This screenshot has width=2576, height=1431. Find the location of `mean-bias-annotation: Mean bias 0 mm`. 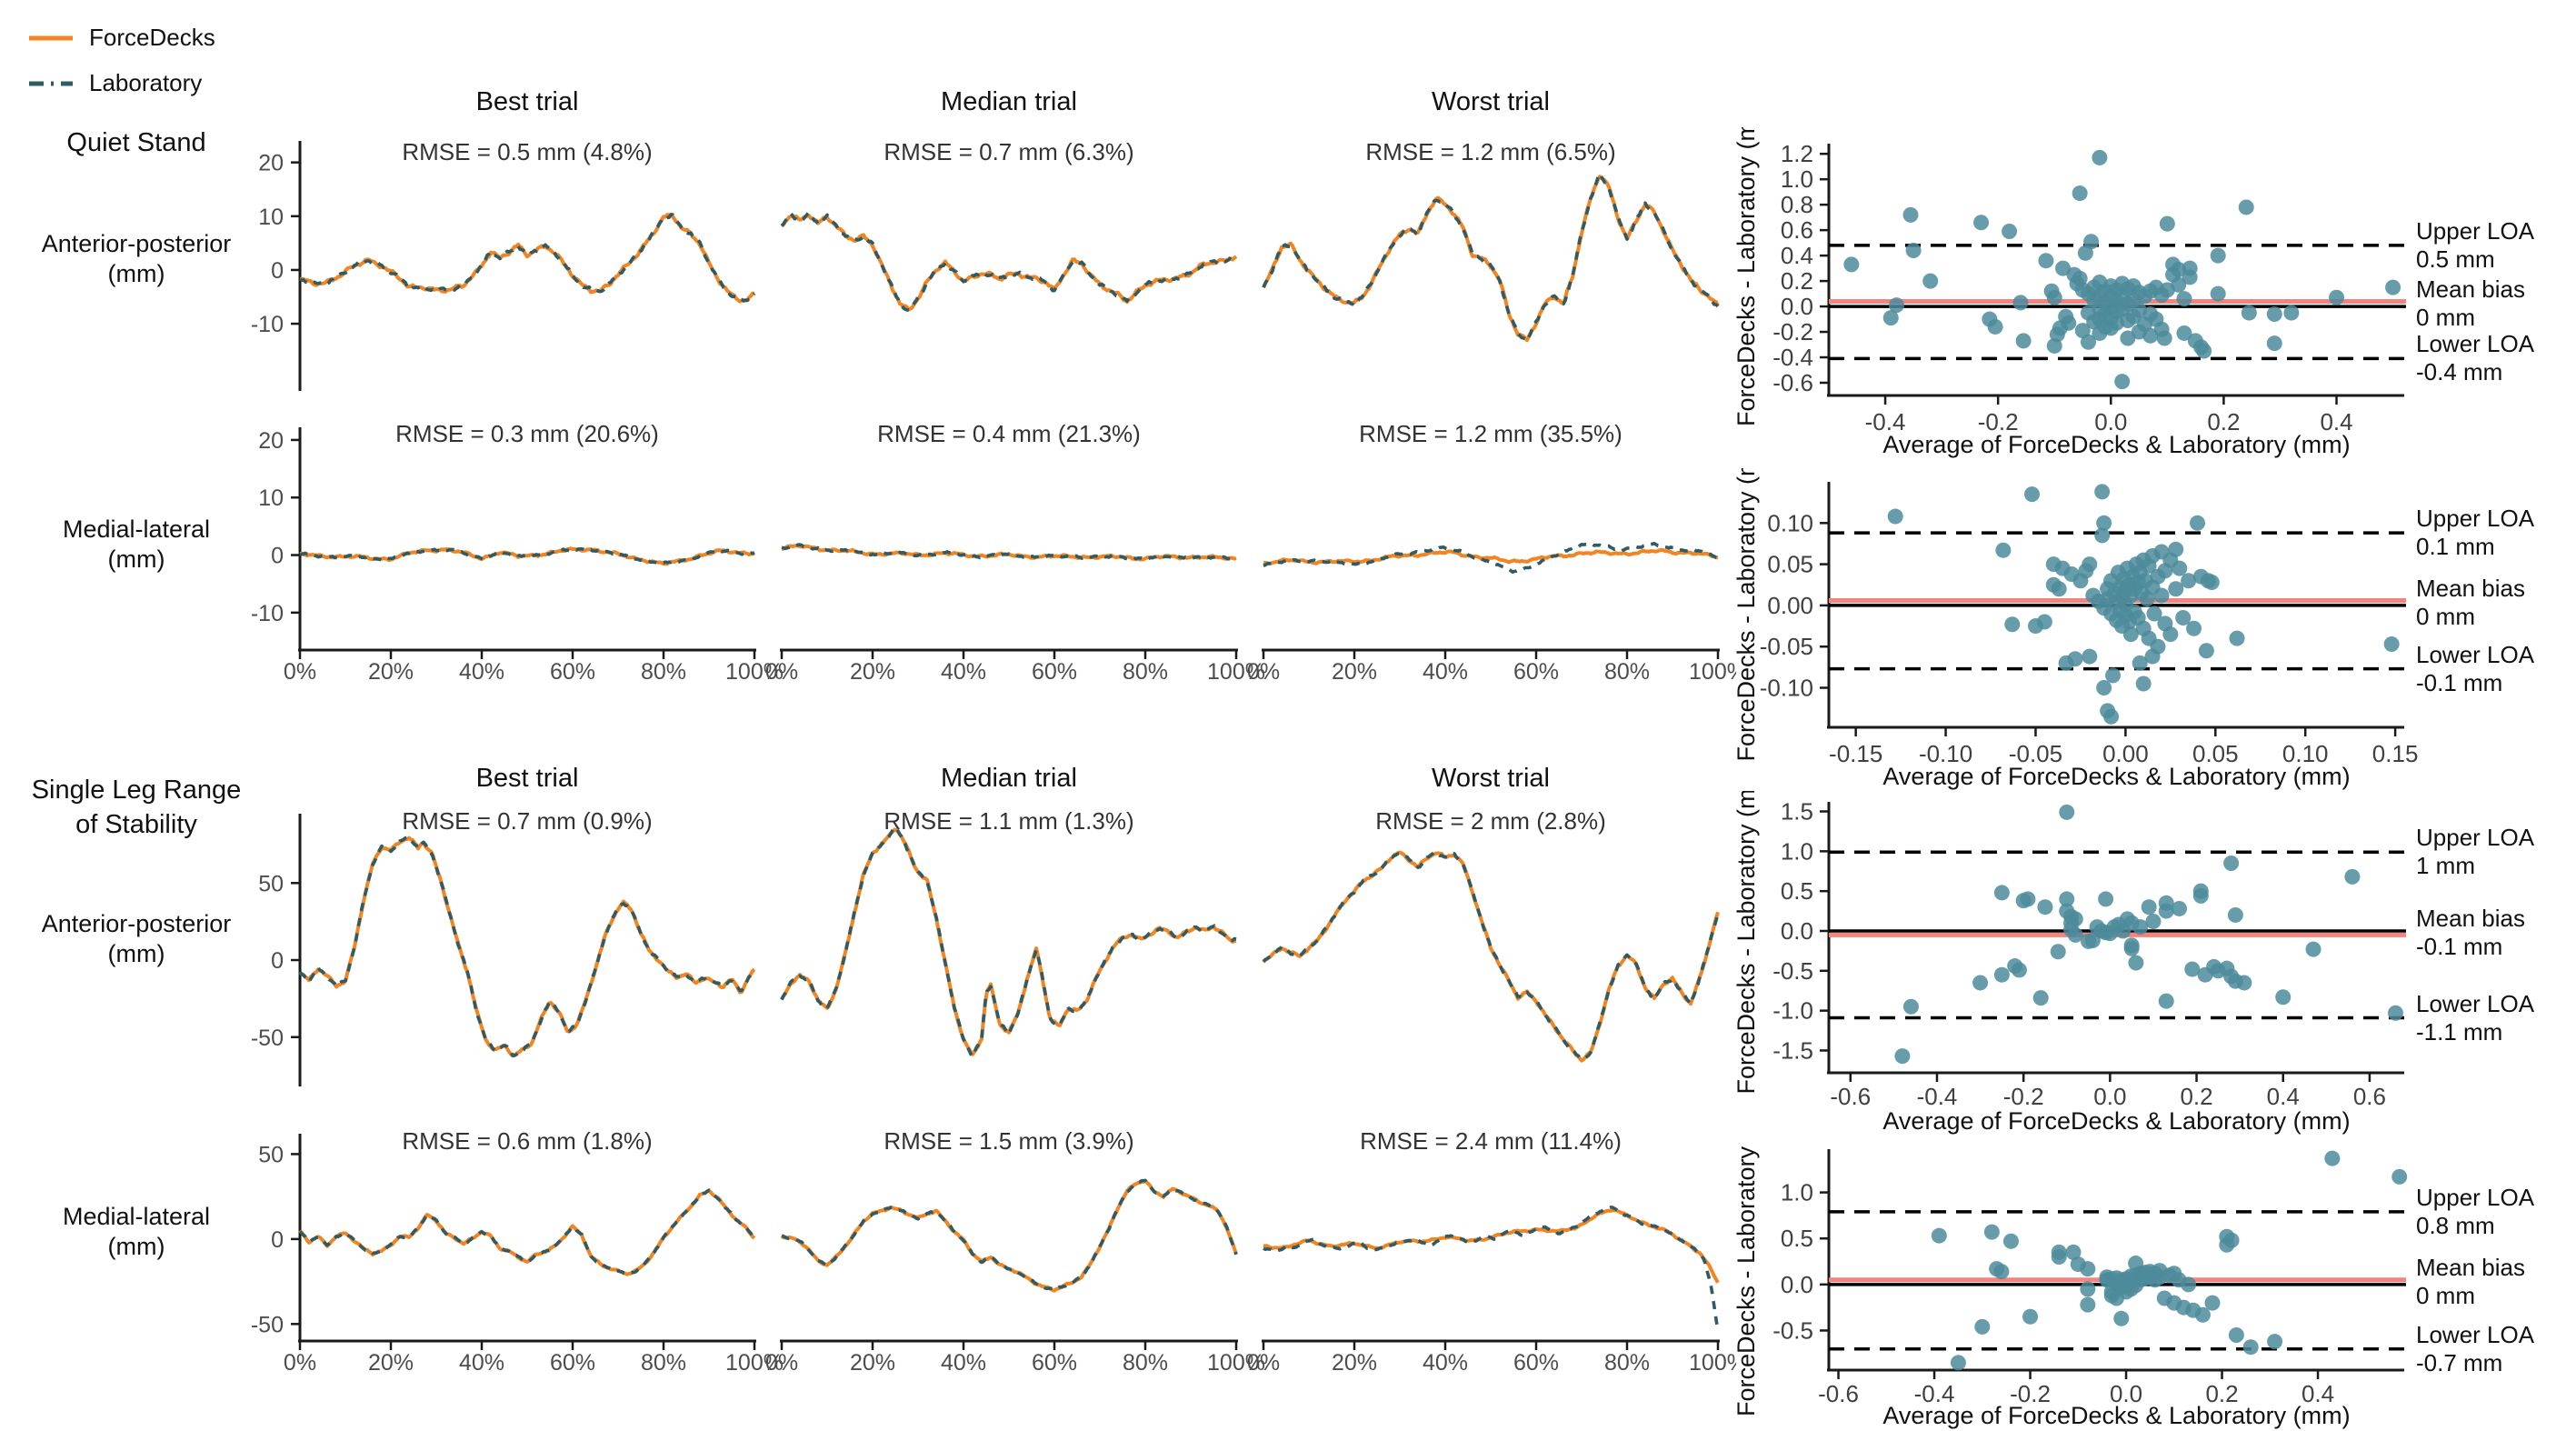

mean-bias-annotation: Mean bias 0 mm is located at coordinates (2470, 303).